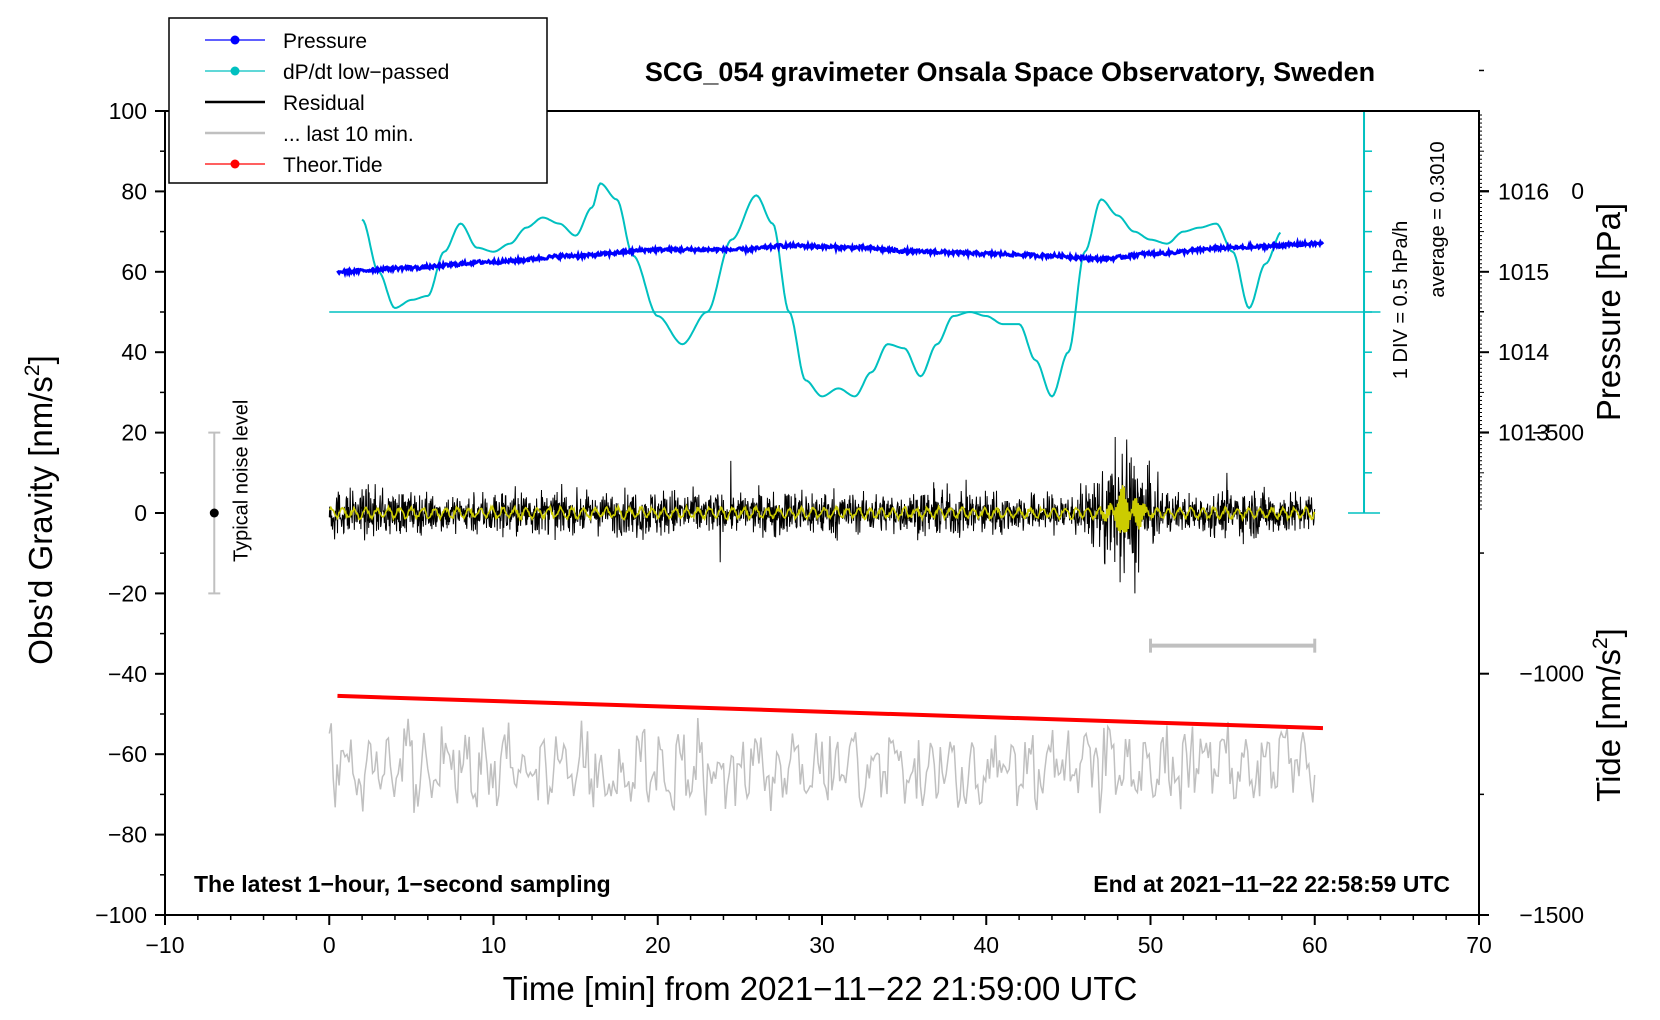 The image size is (1660, 1020). What do you see at coordinates (127, 593) in the screenshot?
I see `y-tick-label: −20` at bounding box center [127, 593].